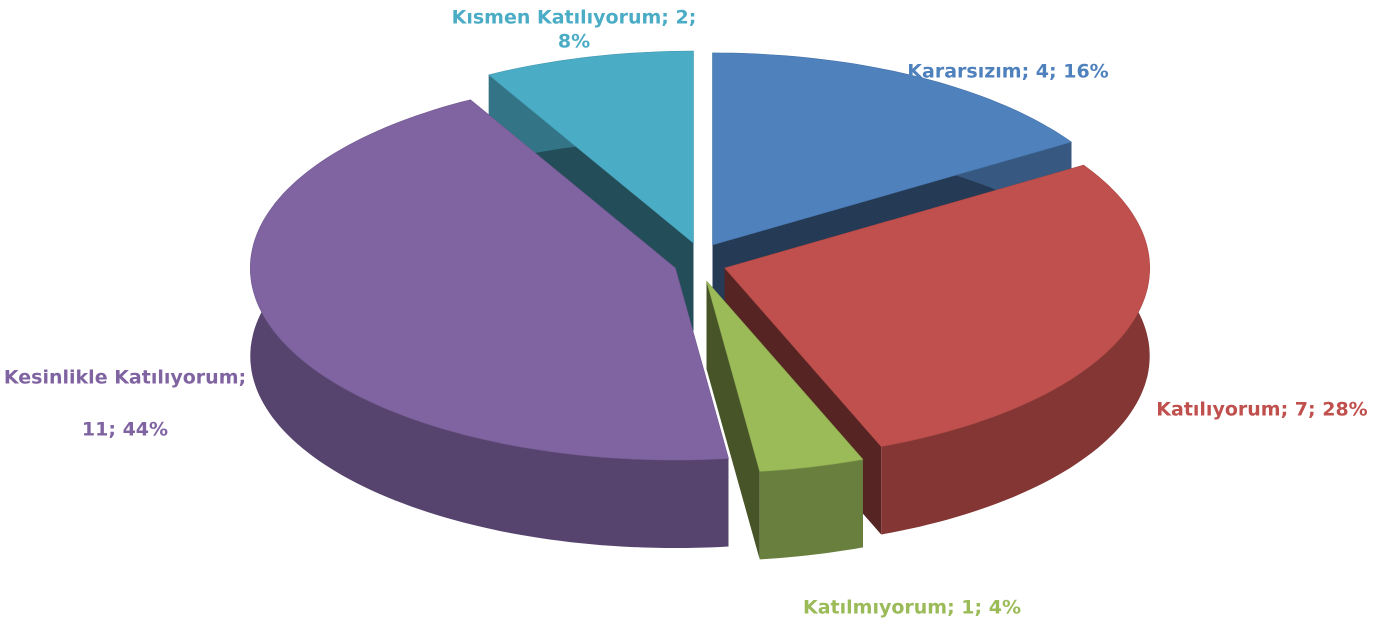 Image resolution: width=1375 pixels, height=626 pixels. Describe the element at coordinates (1007, 72) in the screenshot. I see `data-label: Kararsızım; 4; 16%` at that location.